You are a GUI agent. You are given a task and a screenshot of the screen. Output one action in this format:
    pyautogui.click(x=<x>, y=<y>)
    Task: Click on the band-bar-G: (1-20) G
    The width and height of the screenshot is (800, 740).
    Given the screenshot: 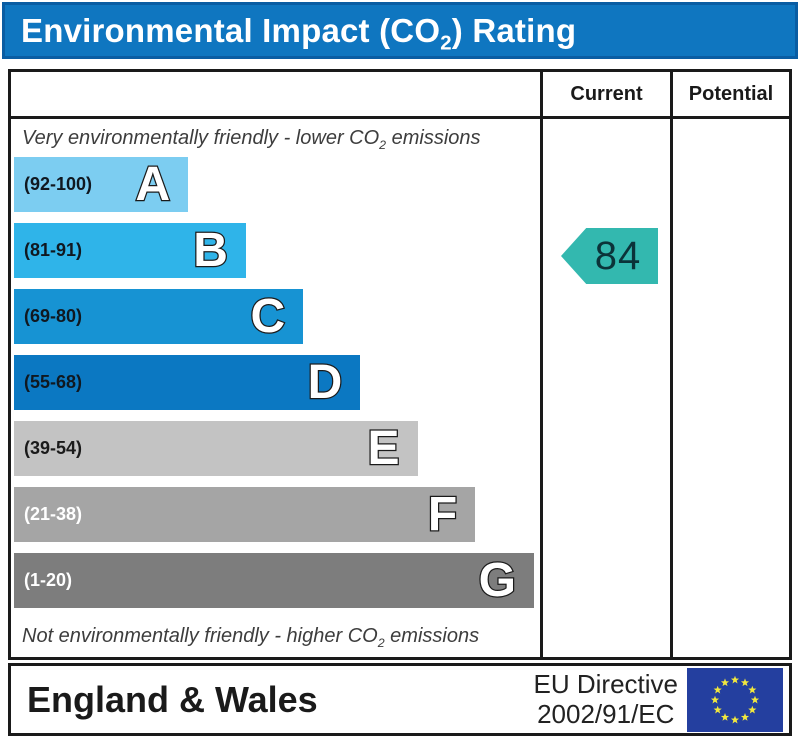 What is the action you would take?
    pyautogui.click(x=274, y=580)
    